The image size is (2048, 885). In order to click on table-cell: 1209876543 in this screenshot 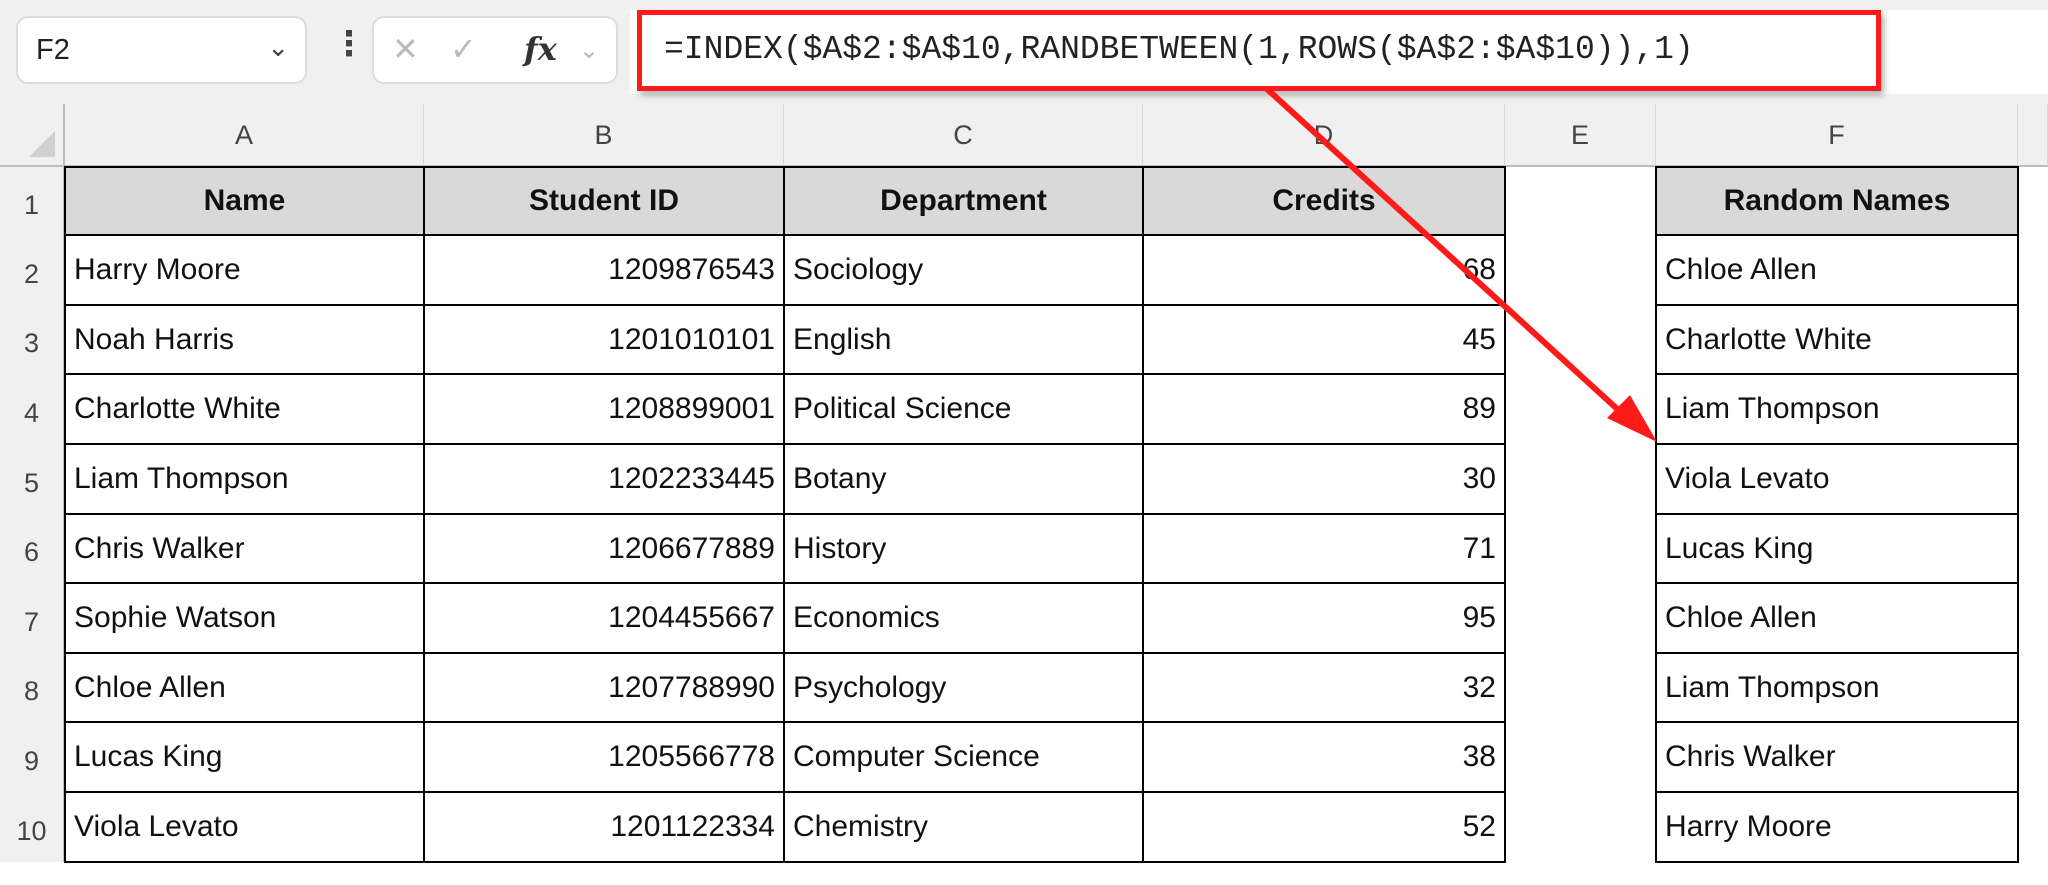, I will do `click(604, 270)`.